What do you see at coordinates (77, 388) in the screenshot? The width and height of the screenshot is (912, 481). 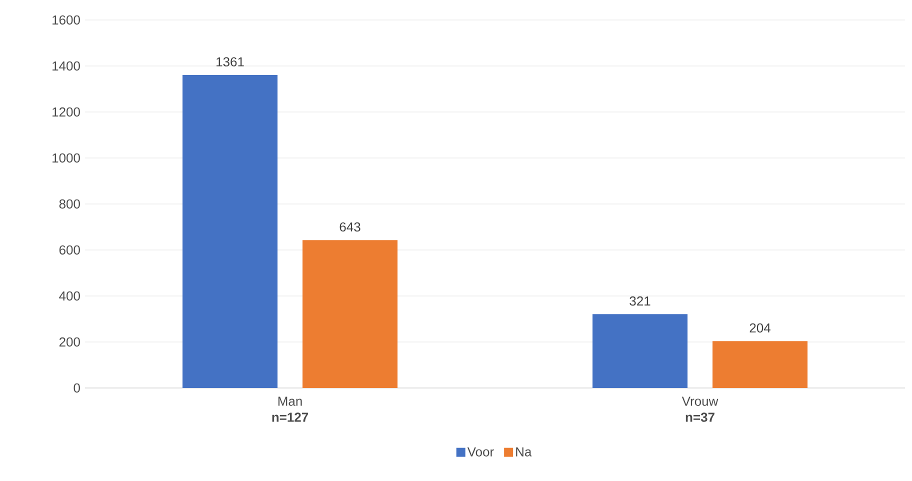 I see `y-tick-label: 0` at bounding box center [77, 388].